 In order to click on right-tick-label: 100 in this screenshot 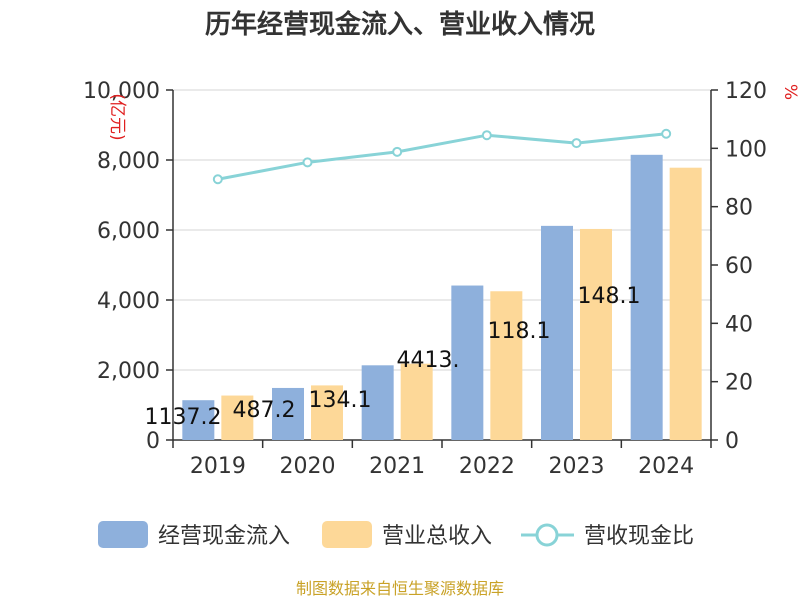, I will do `click(746, 149)`.